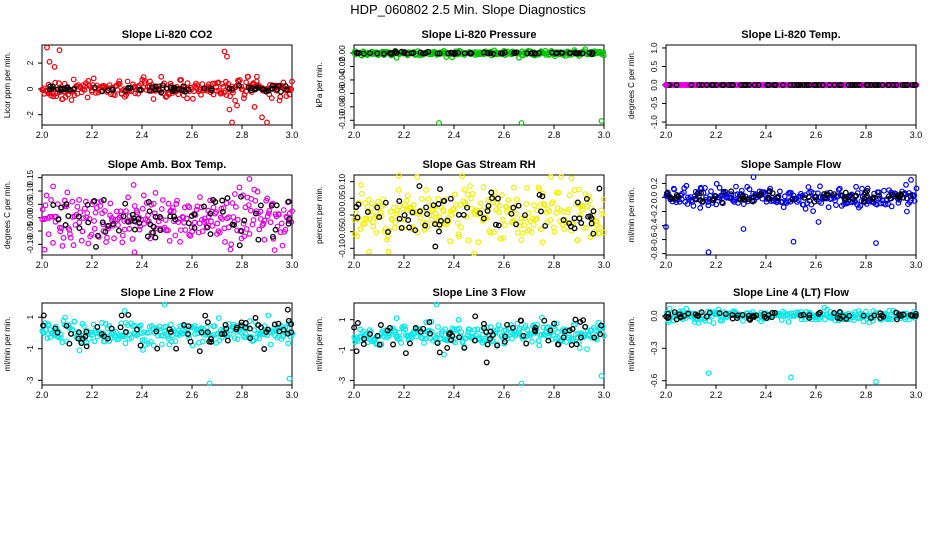  Describe the element at coordinates (916, 395) in the screenshot. I see `x-tick-label: 3.0` at that location.